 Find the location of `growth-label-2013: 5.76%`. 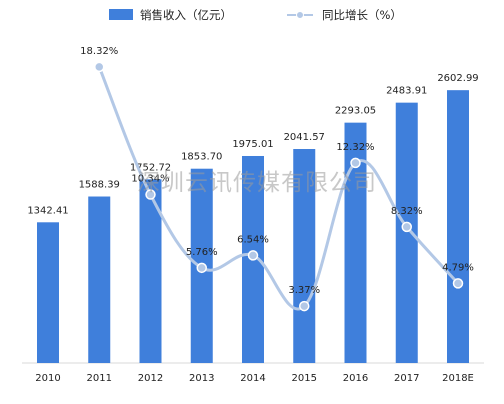

growth-label-2013: 5.76% is located at coordinates (202, 252).